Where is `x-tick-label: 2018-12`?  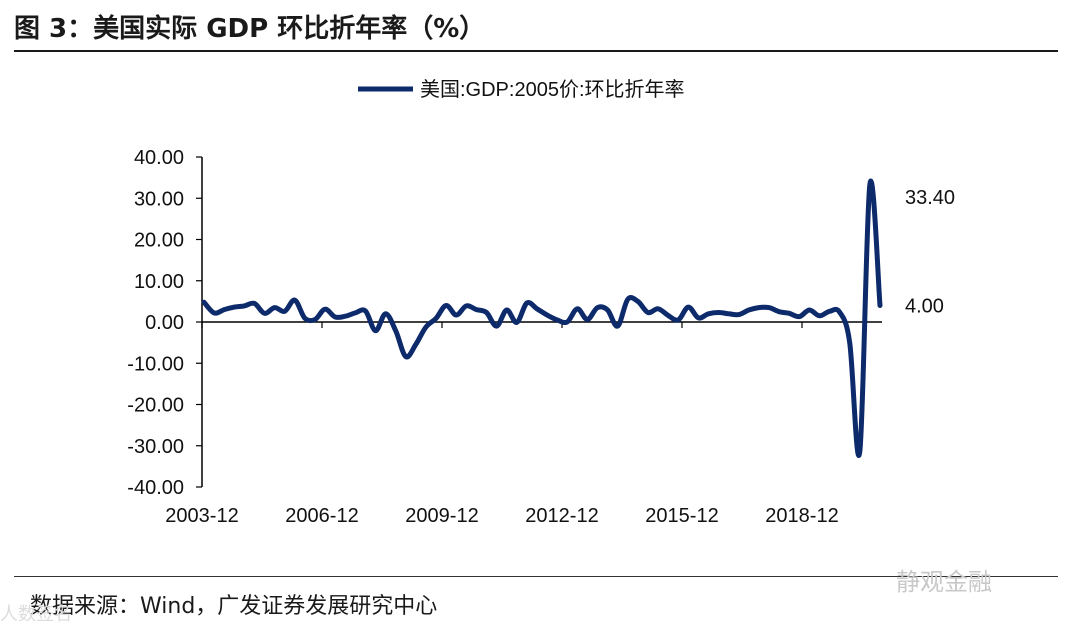 x-tick-label: 2018-12 is located at coordinates (801, 516).